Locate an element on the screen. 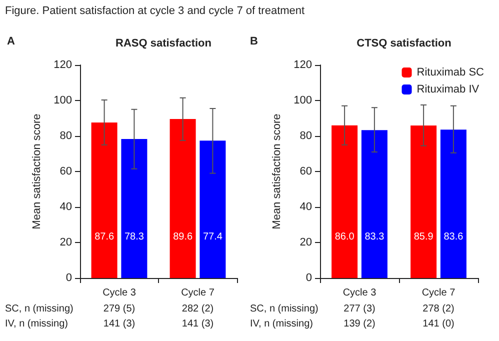 This screenshot has height=341, width=499. data-label: 77.4 is located at coordinates (212, 237).